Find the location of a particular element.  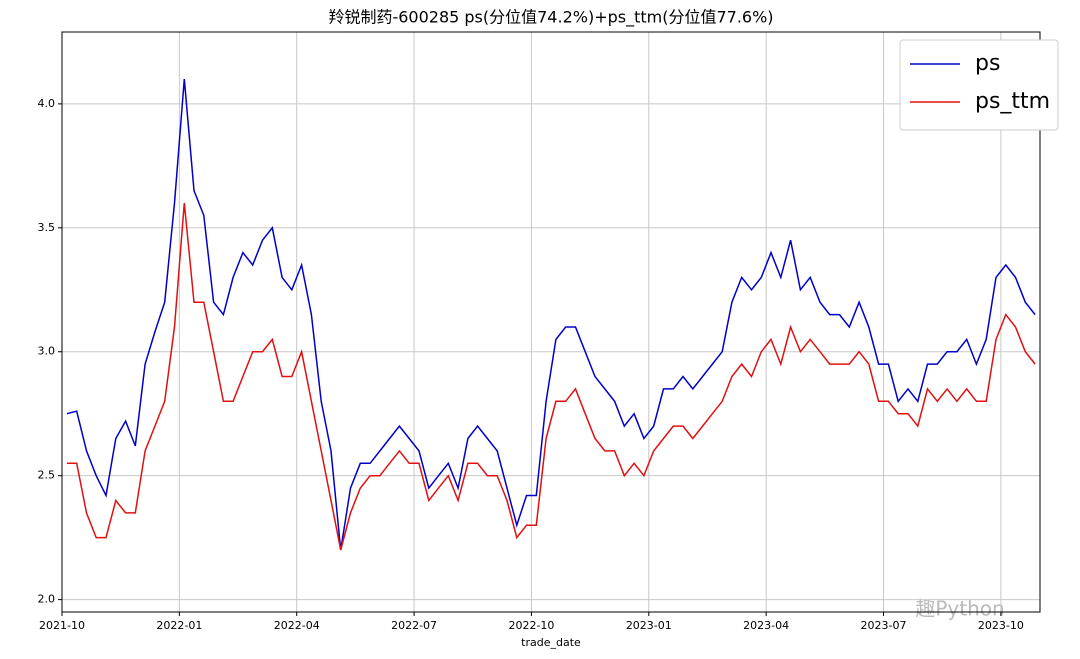

x-tick-label: 2023-07 is located at coordinates (884, 625).